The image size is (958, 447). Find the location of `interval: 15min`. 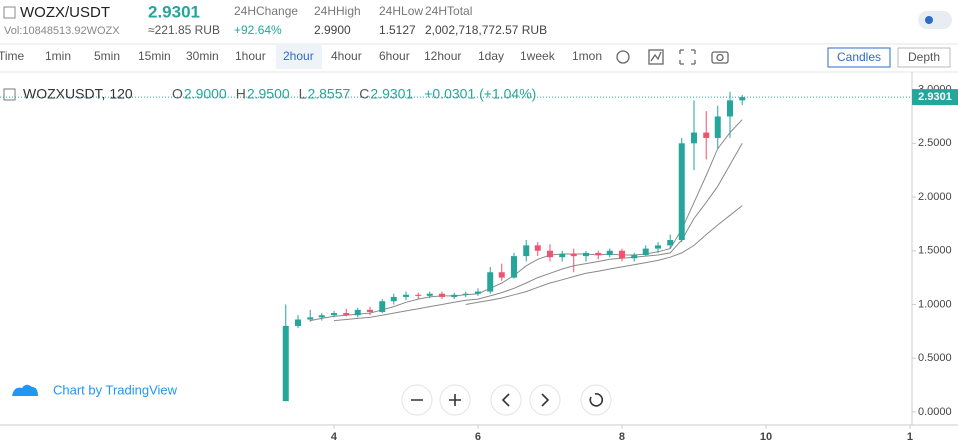

interval: 15min is located at coordinates (154, 56).